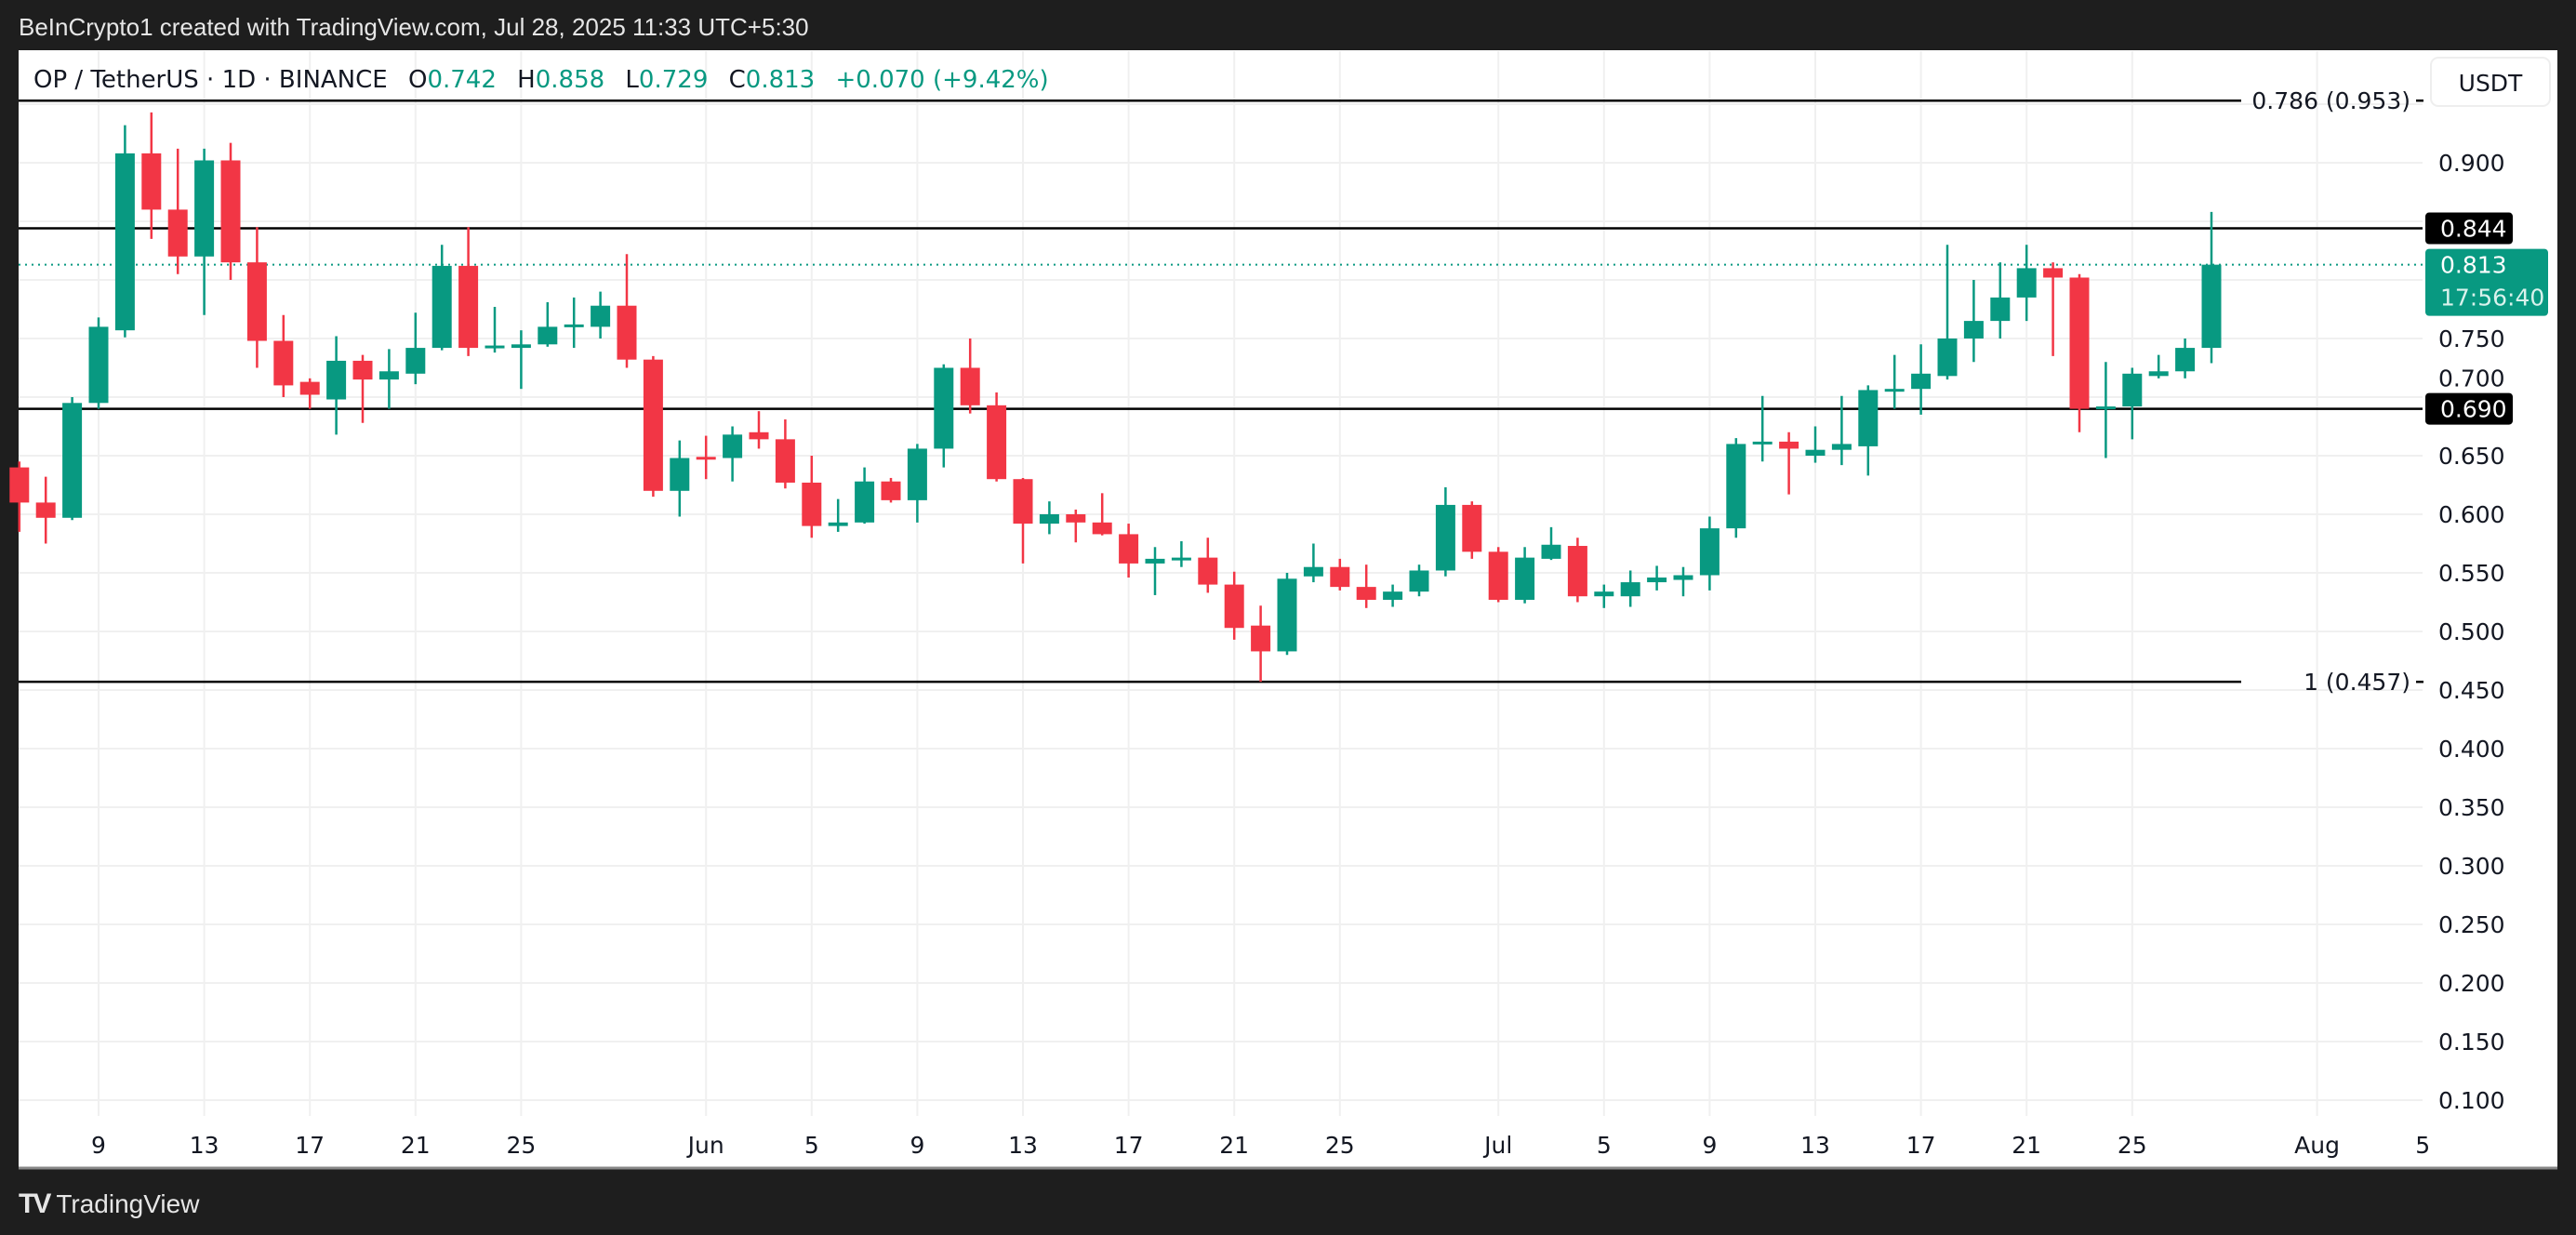  What do you see at coordinates (632, 80) in the screenshot?
I see `legend-low-label: L` at bounding box center [632, 80].